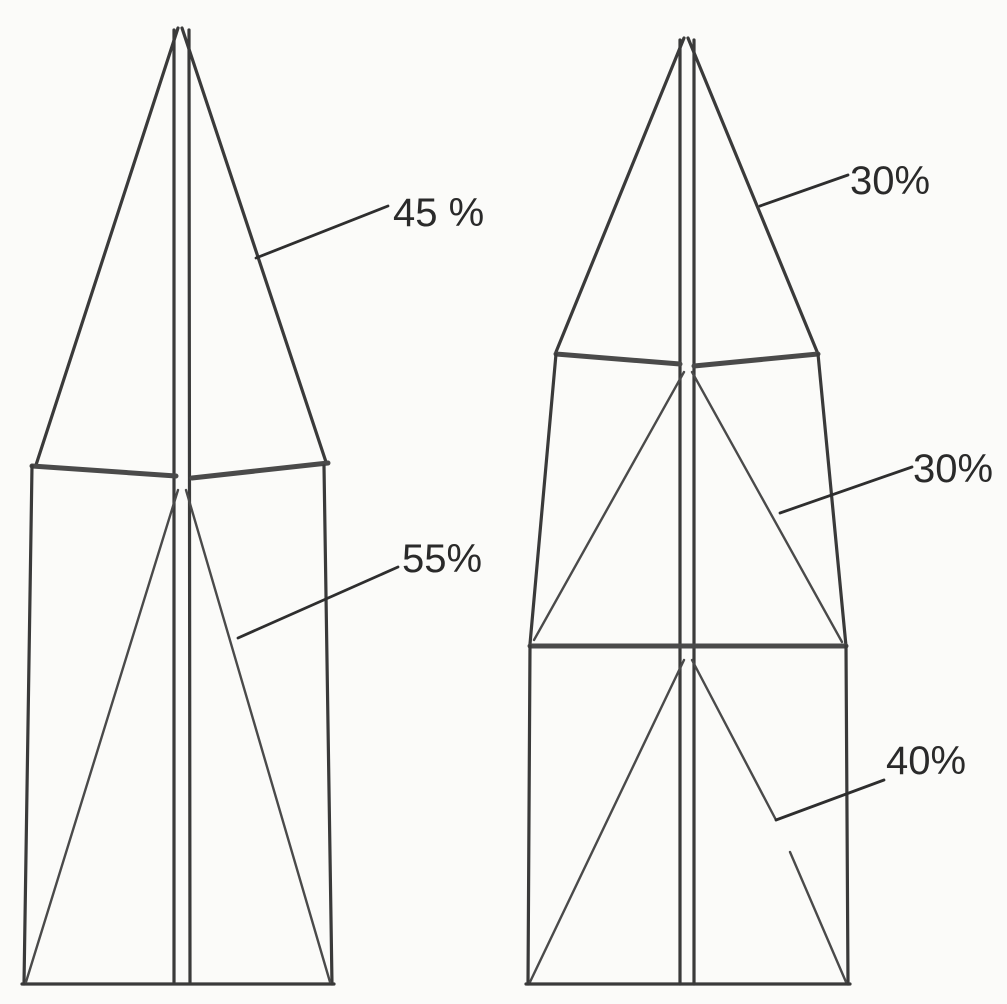  I want to click on right-mid-left-edge, so click(543, 499).